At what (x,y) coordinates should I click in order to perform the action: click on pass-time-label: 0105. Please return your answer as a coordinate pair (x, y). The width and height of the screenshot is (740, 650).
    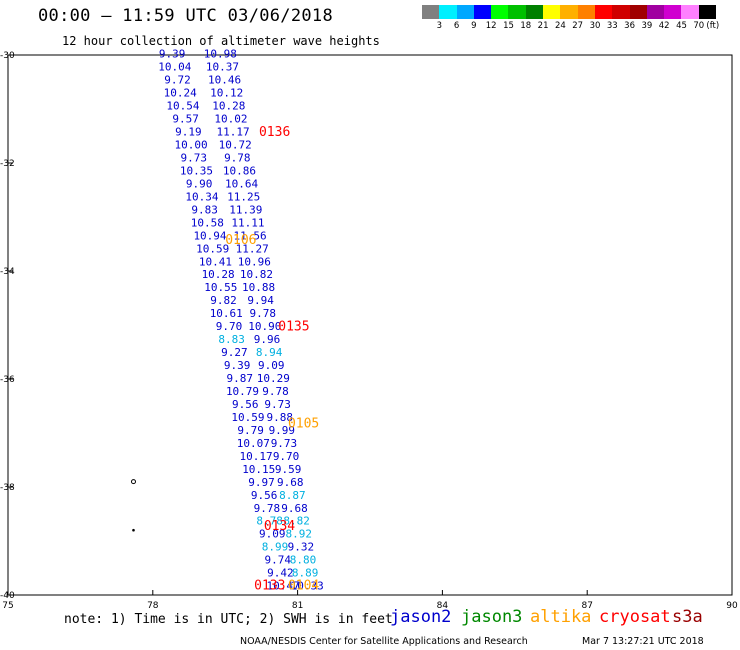
    Looking at the image, I should click on (303, 424).